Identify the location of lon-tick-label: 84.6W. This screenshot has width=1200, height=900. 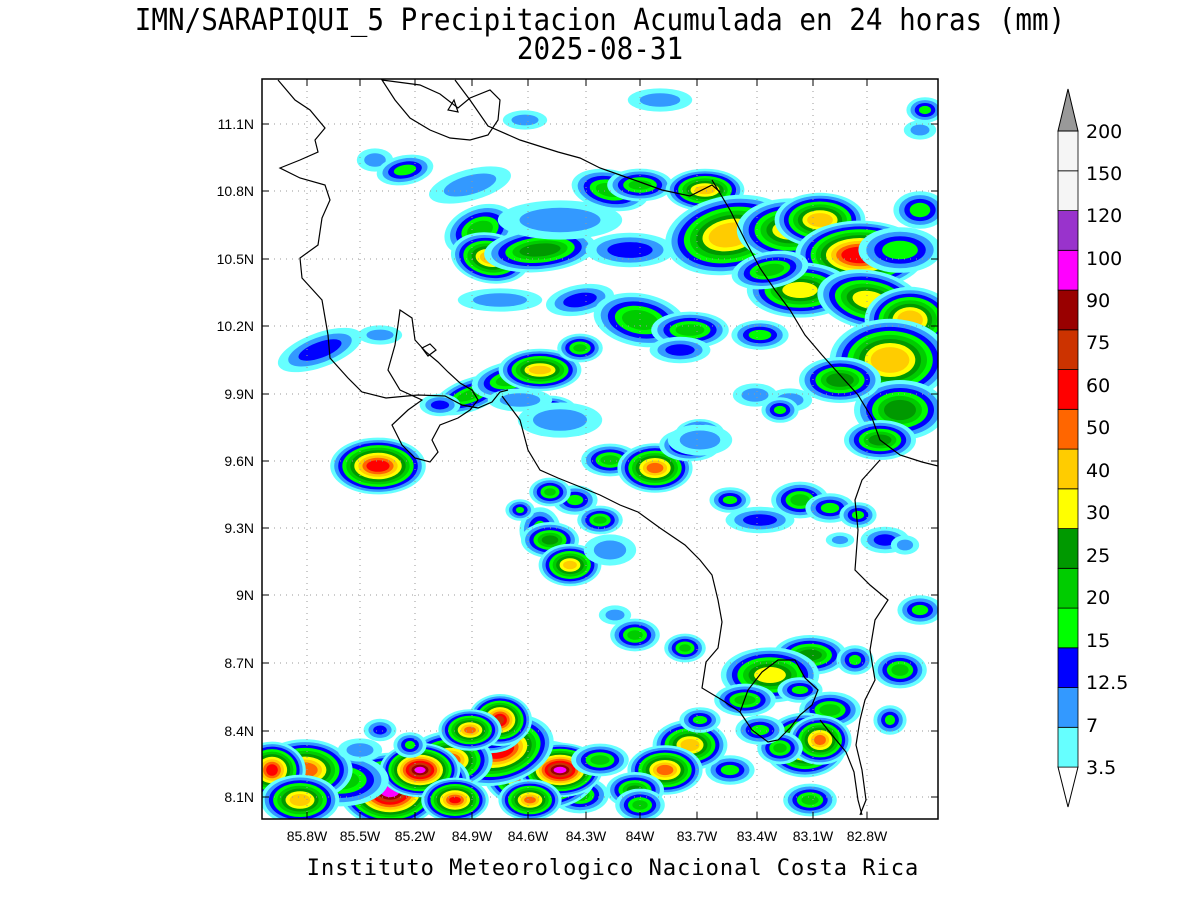
(528, 836).